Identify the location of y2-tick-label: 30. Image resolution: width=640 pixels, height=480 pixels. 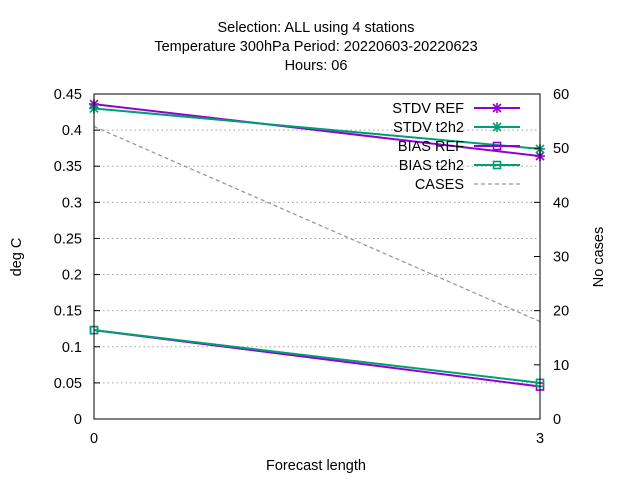
(561, 258).